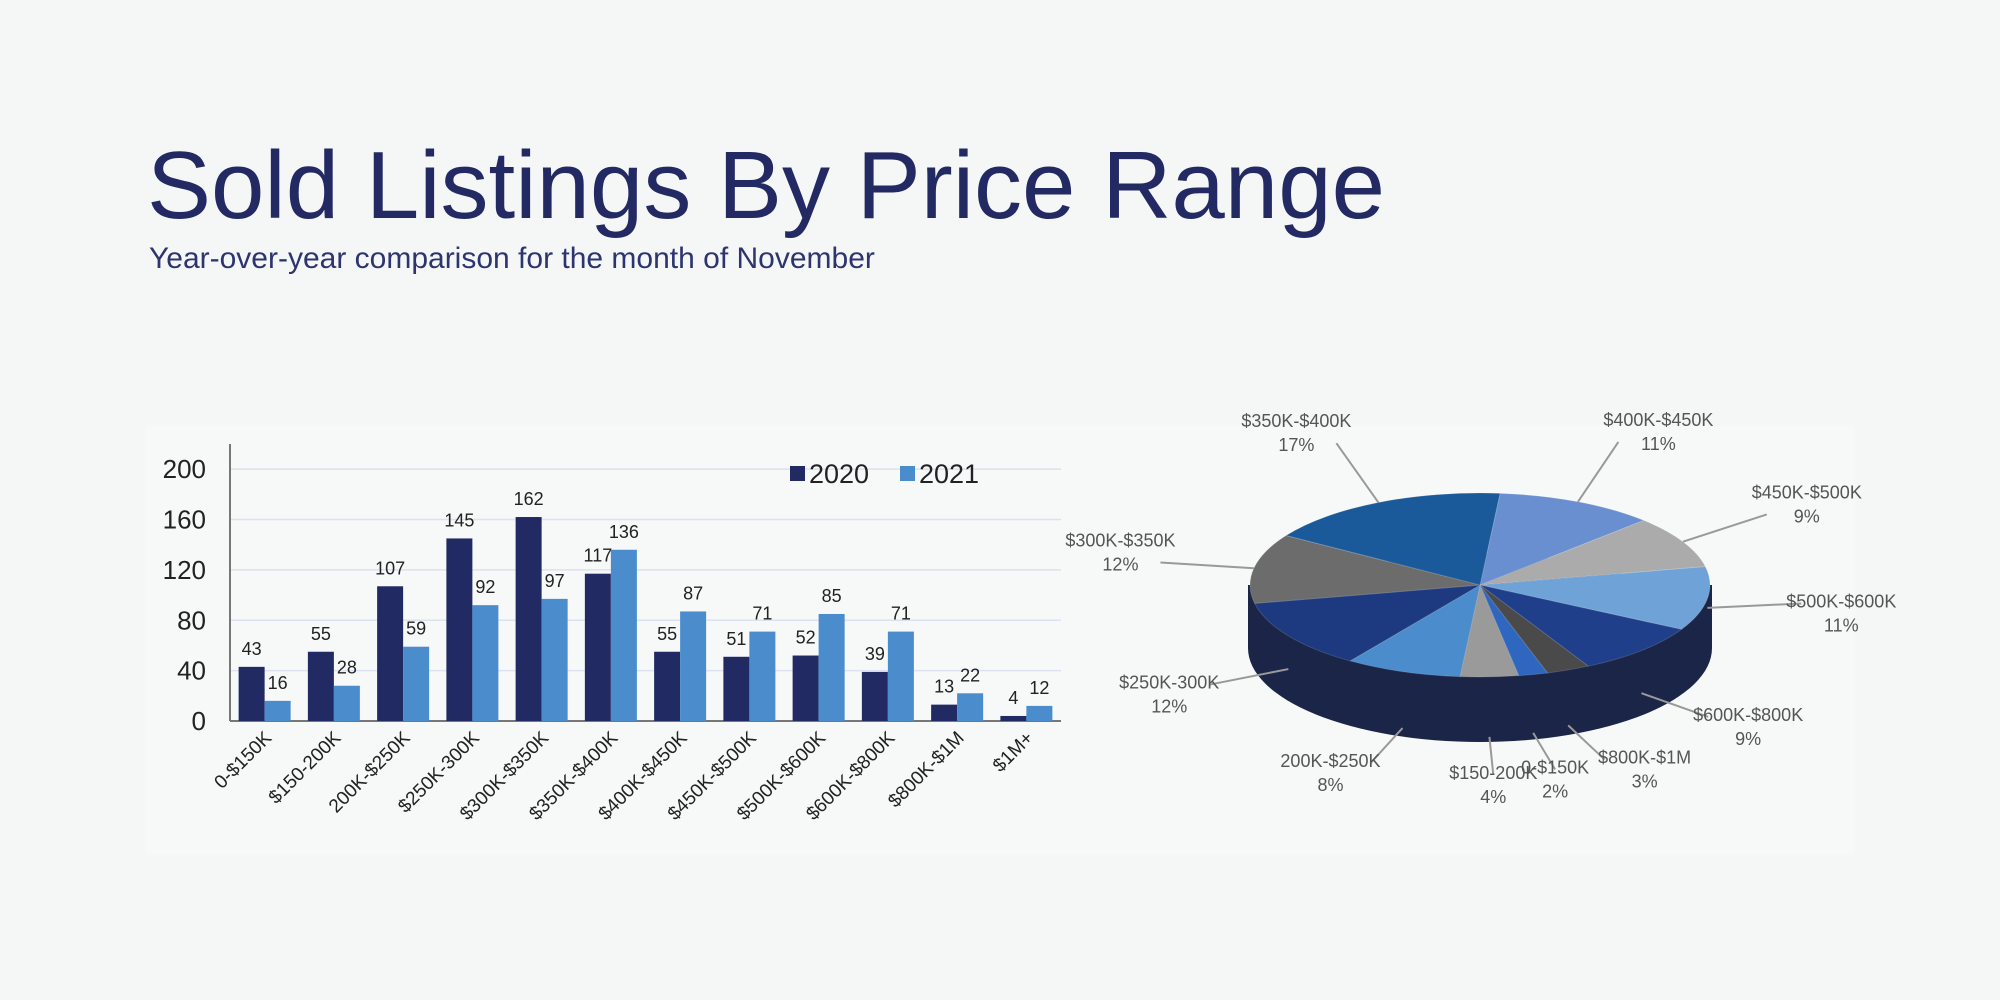 The image size is (2000, 1000). What do you see at coordinates (1039, 688) in the screenshot?
I see `data-label: 12` at bounding box center [1039, 688].